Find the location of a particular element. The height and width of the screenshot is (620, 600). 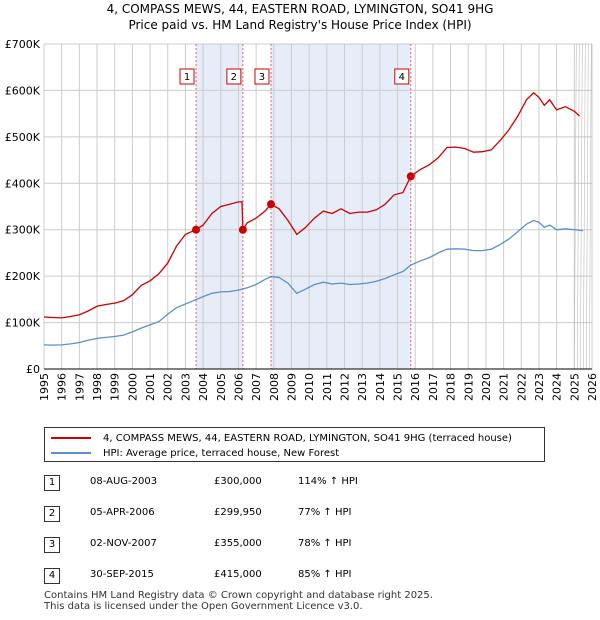

sale-date: 30-SEP-2015 is located at coordinates (122, 574).